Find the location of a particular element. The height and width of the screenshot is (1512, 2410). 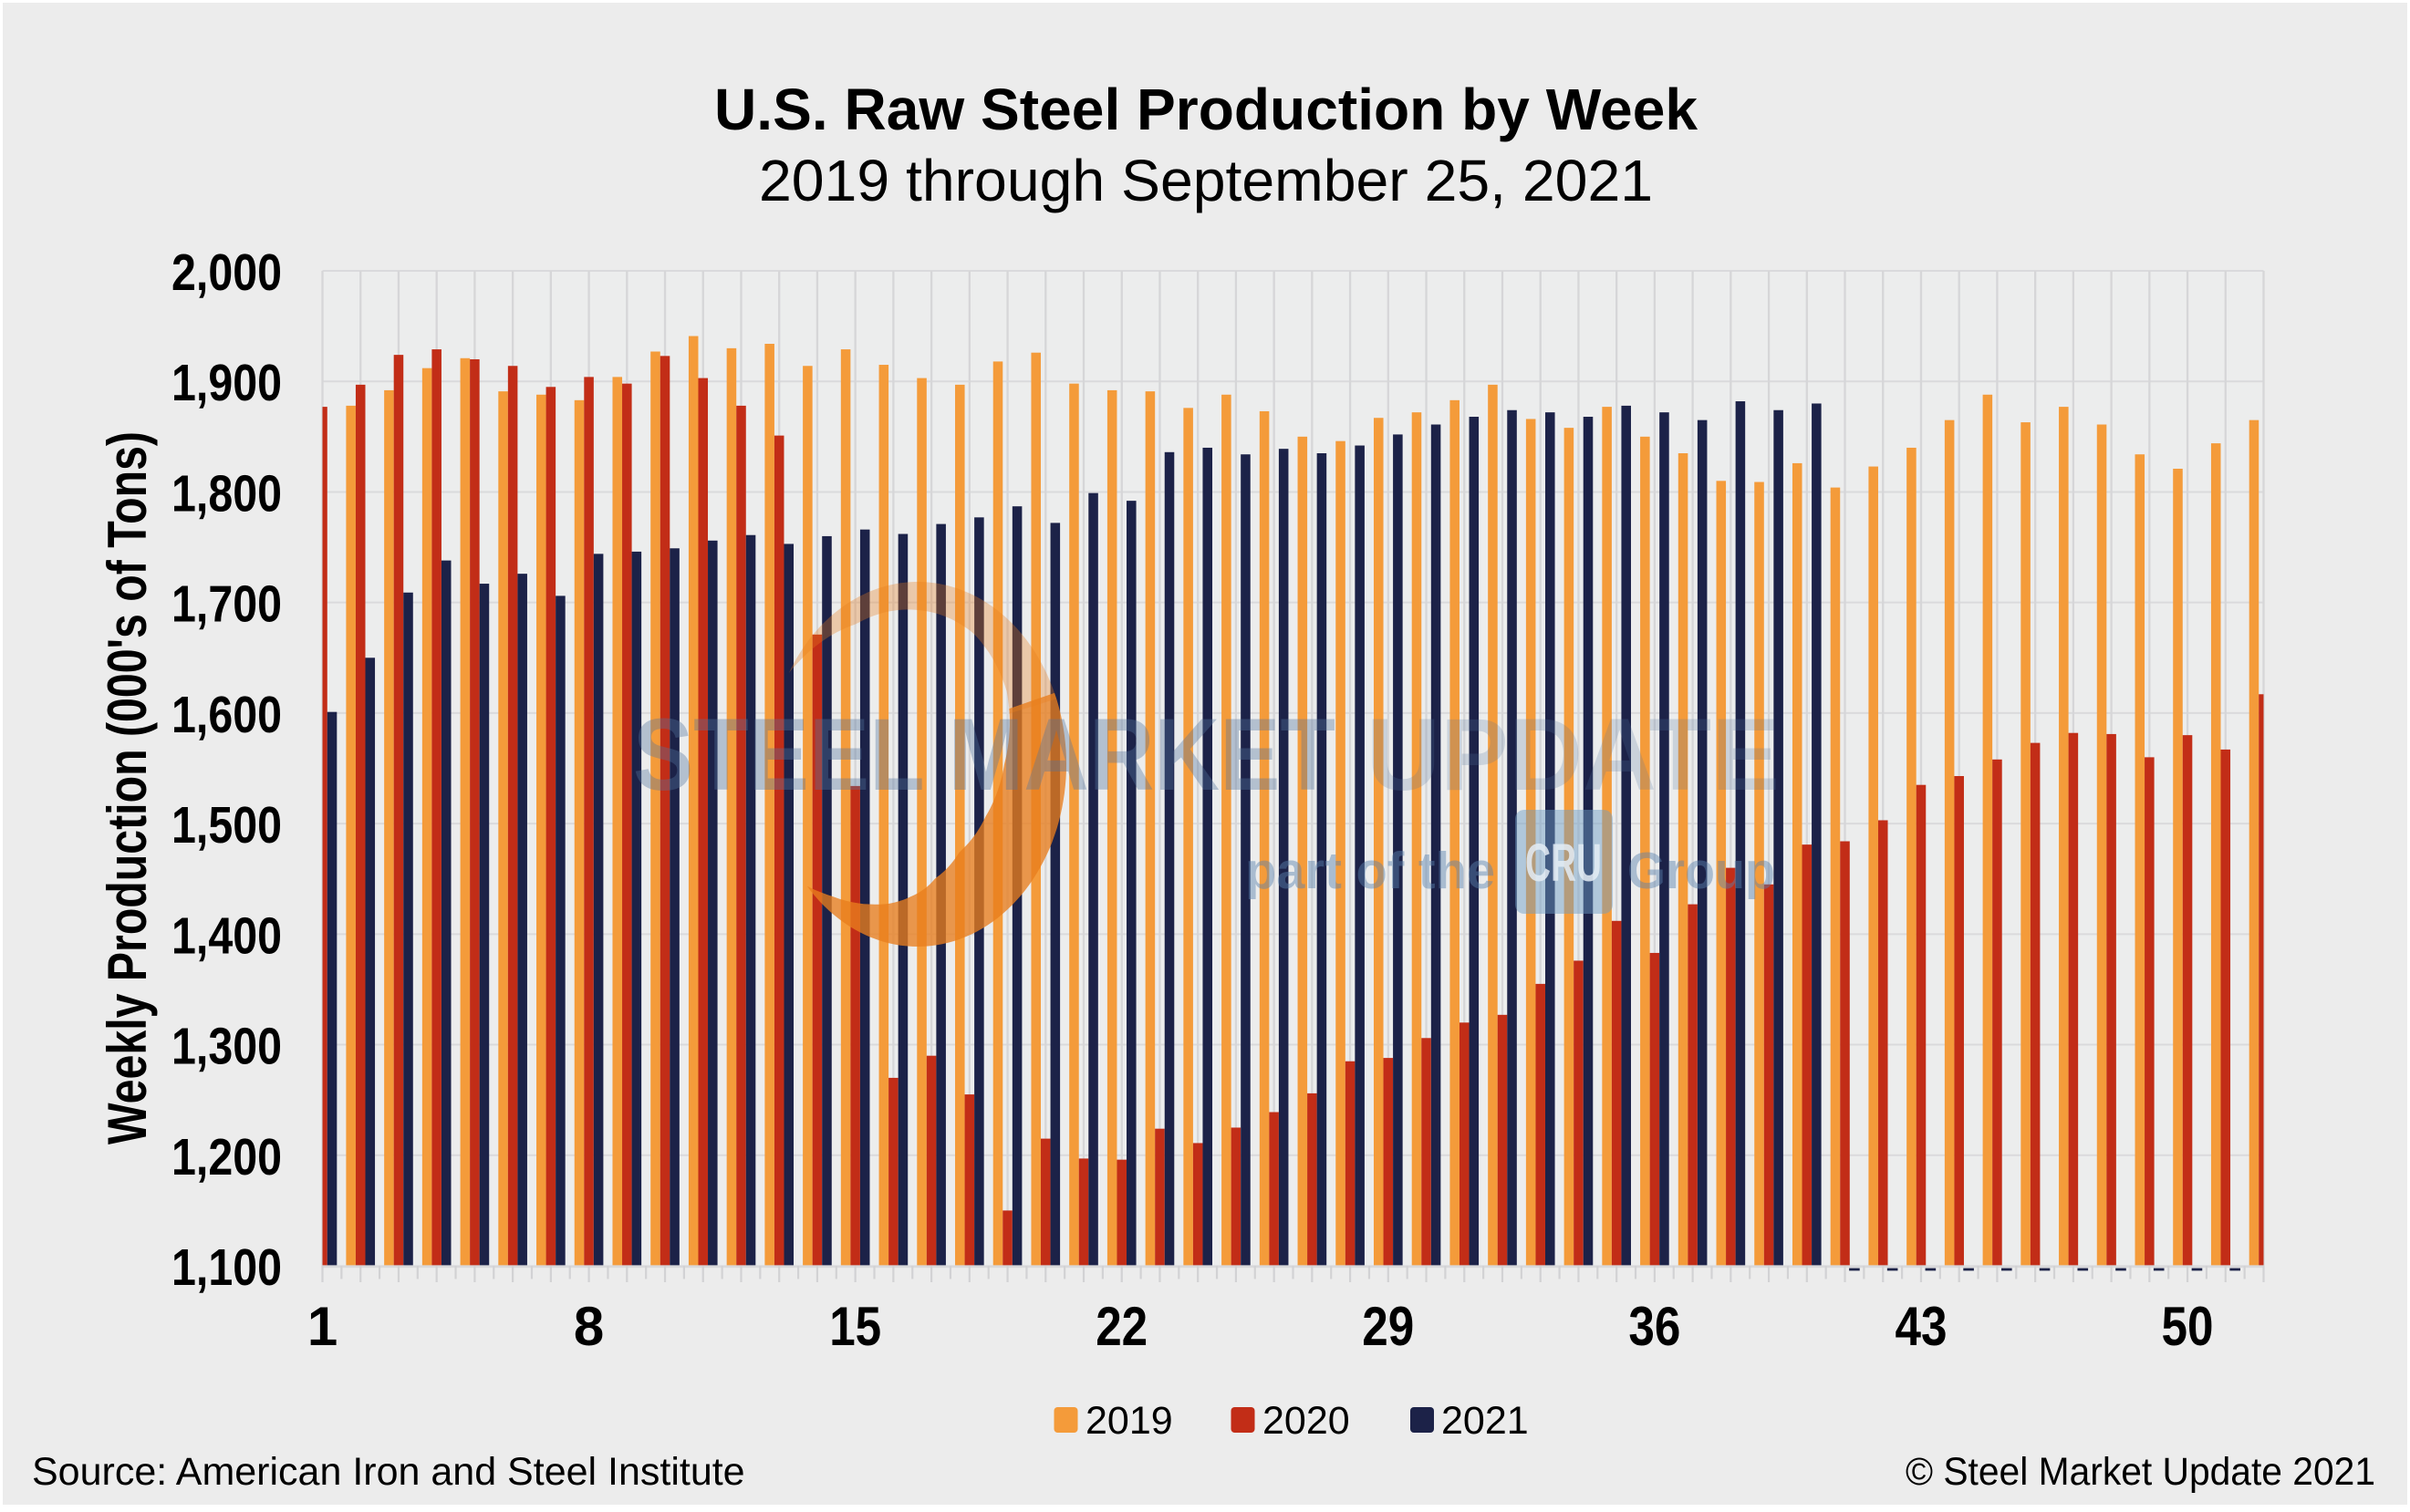

svg-text: 1 is located at coordinates (323, 1326).